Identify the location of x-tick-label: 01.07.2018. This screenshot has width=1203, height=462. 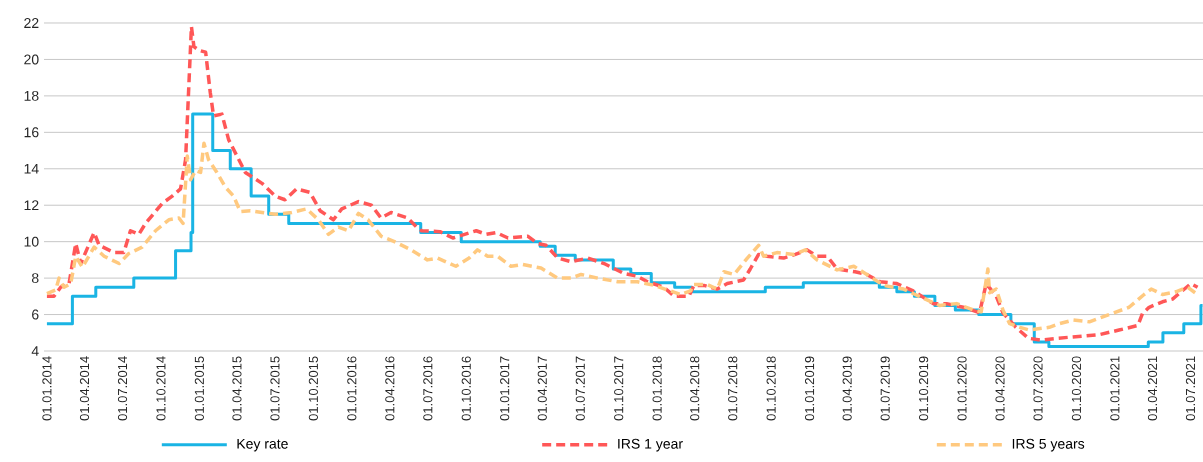
(733, 388).